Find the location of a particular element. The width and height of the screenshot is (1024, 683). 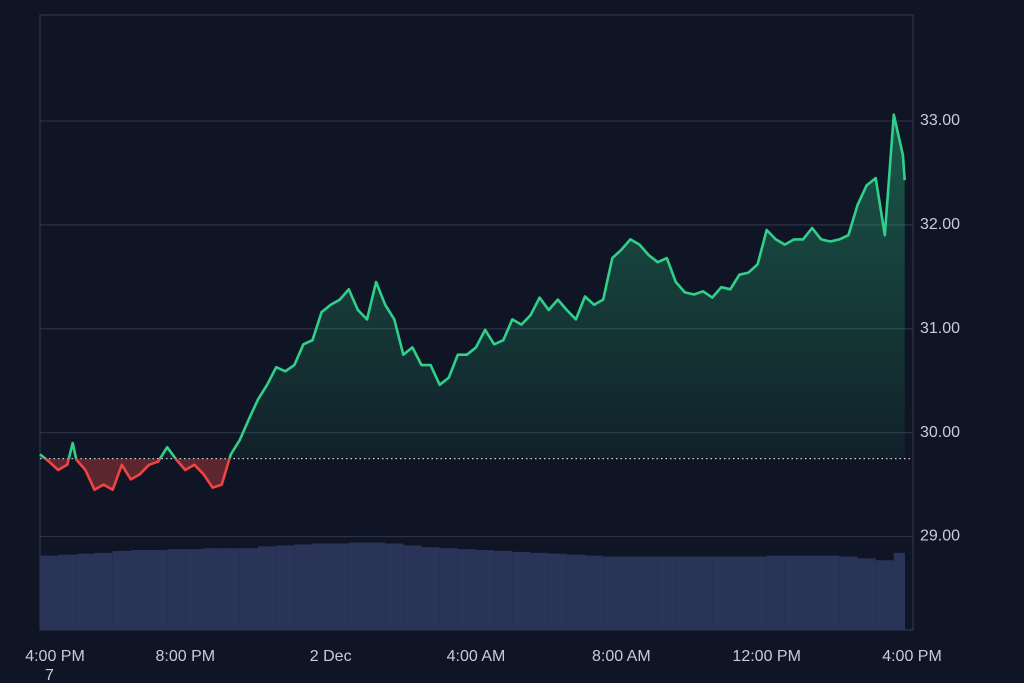

y-tick-label: 33.00 is located at coordinates (940, 120).